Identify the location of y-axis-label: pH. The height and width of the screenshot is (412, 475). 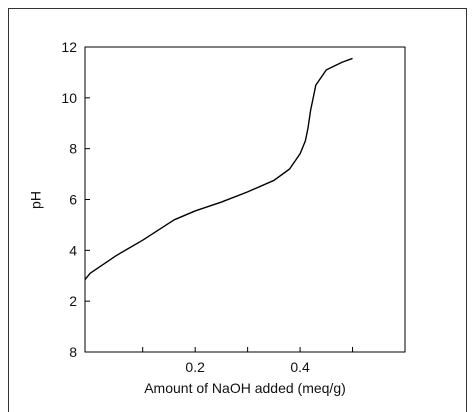
(36, 200).